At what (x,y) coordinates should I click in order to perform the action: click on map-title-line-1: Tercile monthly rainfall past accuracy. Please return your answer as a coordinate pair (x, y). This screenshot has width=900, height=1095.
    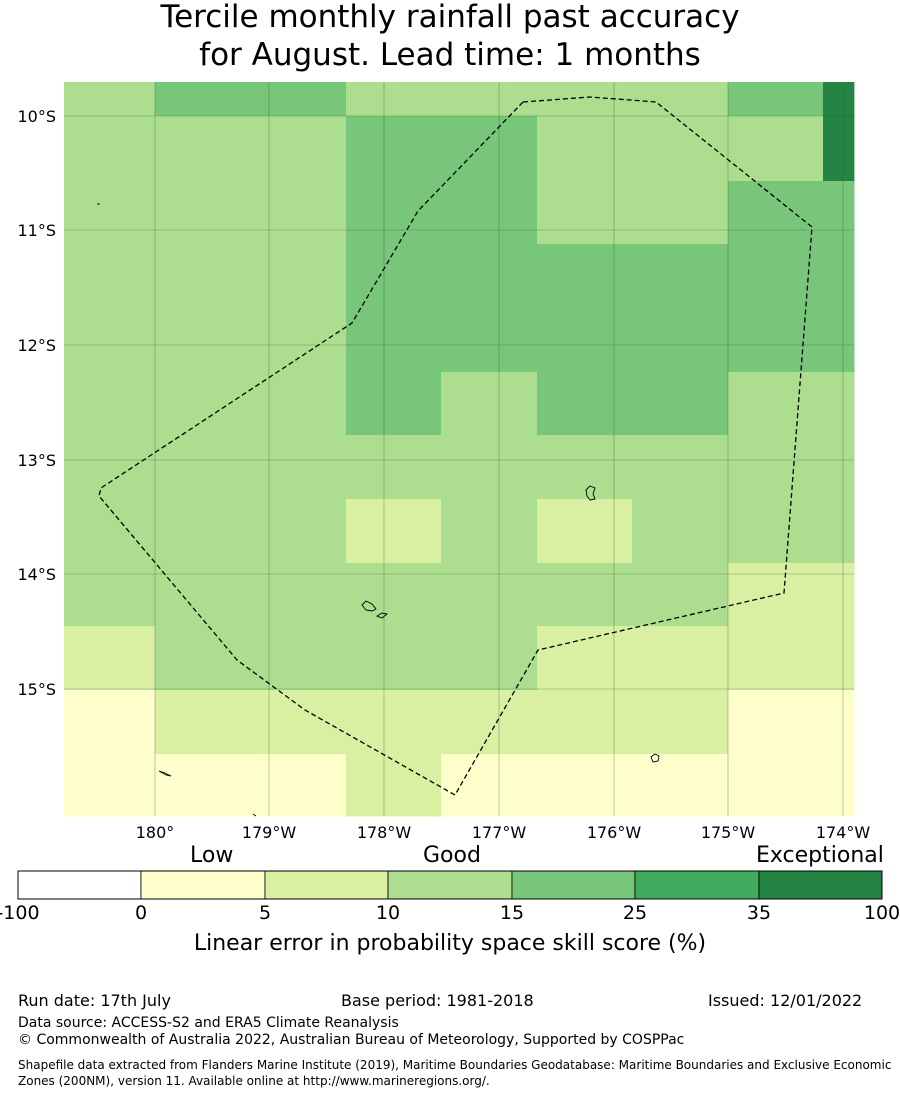
    Looking at the image, I should click on (450, 17).